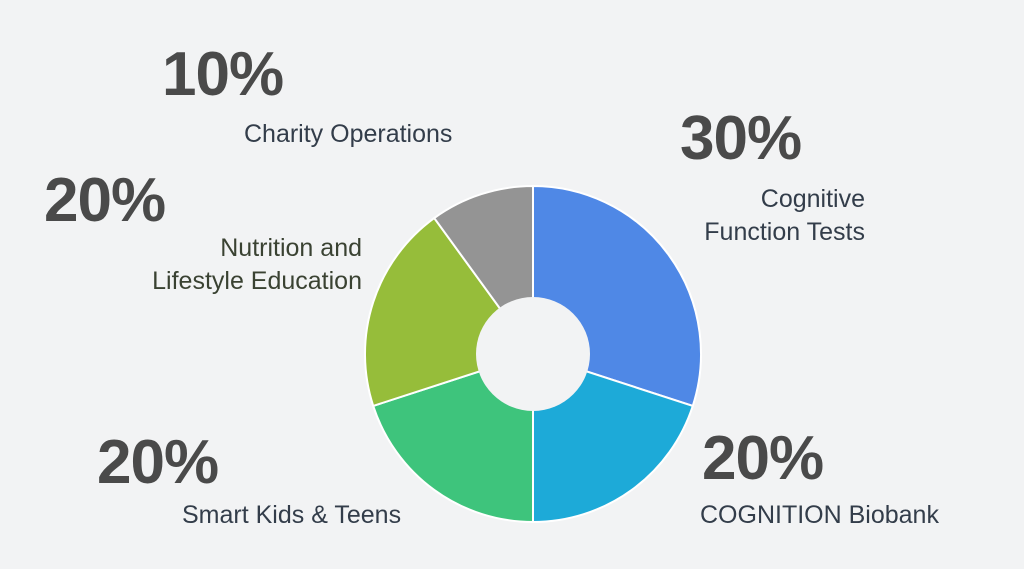 The image size is (1024, 569). I want to click on slice-label-line: Charity Operations, so click(348, 134).